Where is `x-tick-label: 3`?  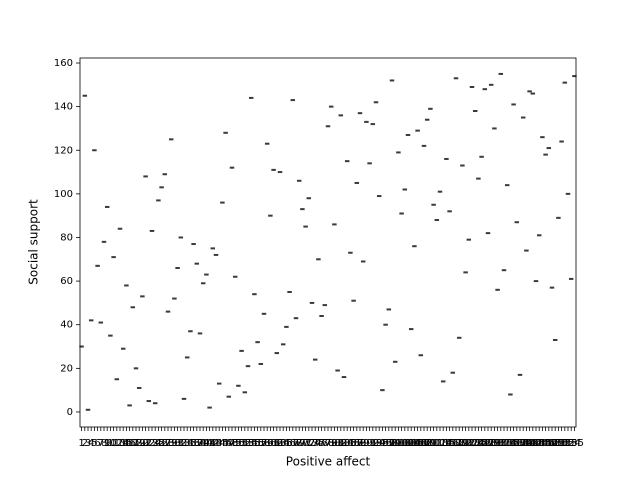 x-tick-label: 3 is located at coordinates (88, 443).